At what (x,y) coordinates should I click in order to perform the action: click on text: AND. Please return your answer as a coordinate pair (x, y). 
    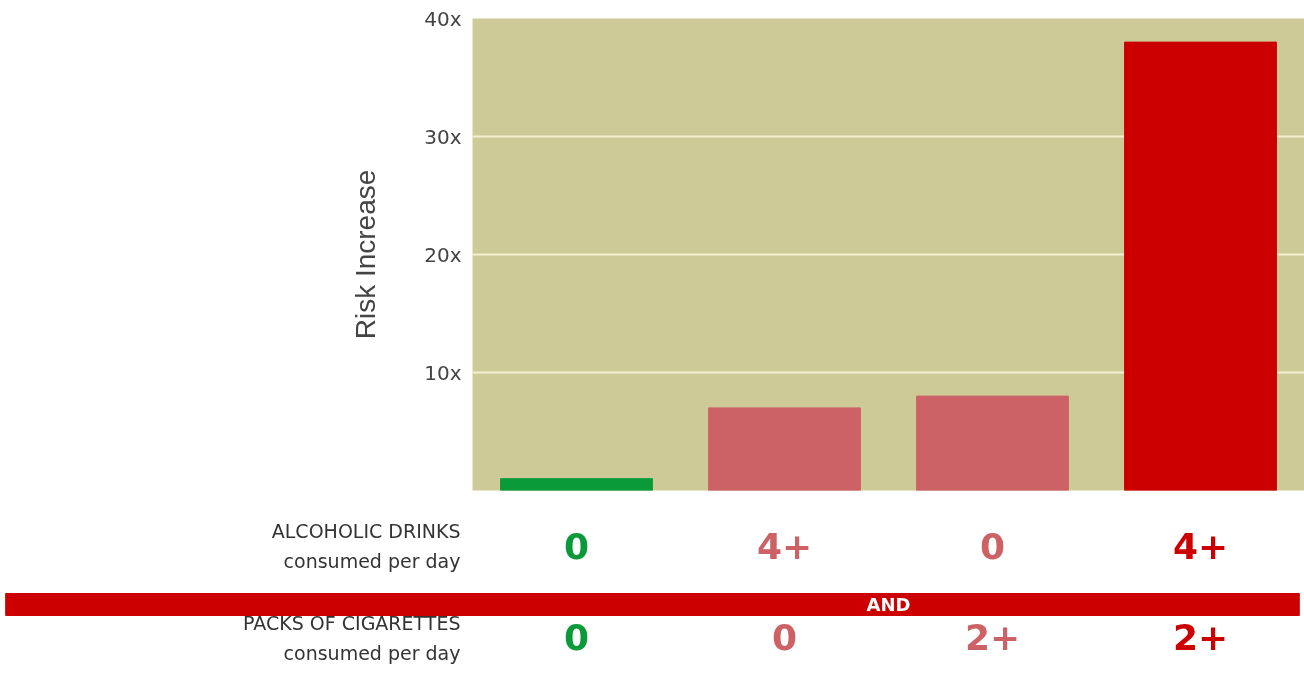
    Looking at the image, I should click on (888, 604).